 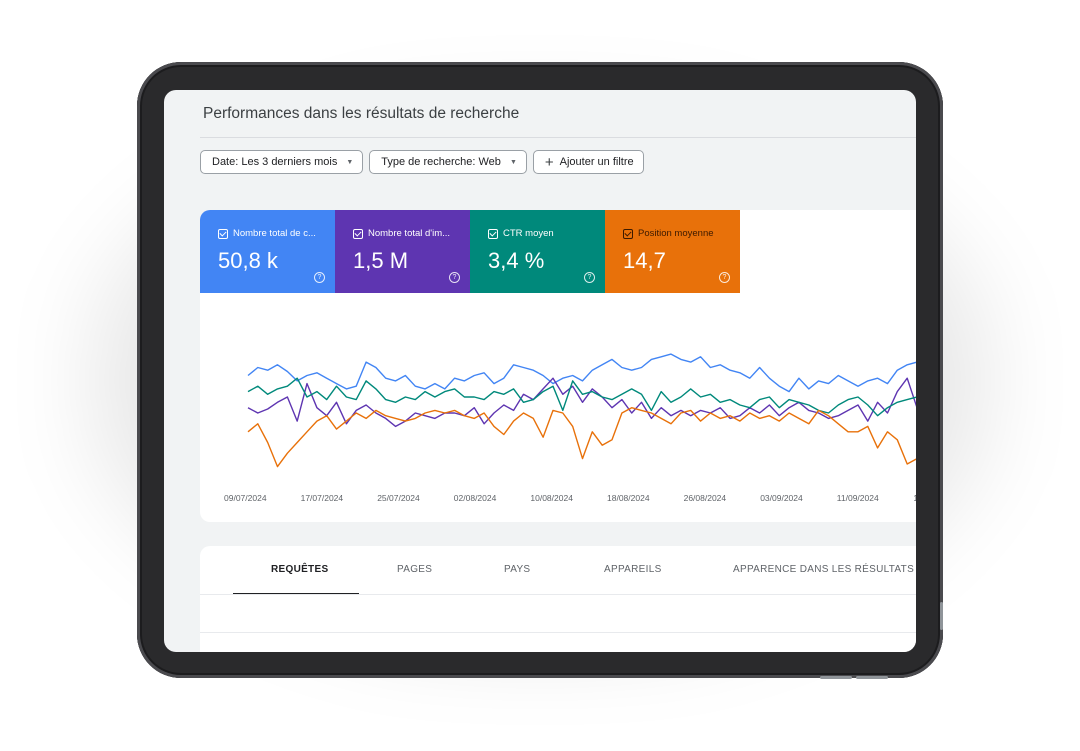 I want to click on add-filter-label: Ajouter un filtre, so click(x=596, y=162).